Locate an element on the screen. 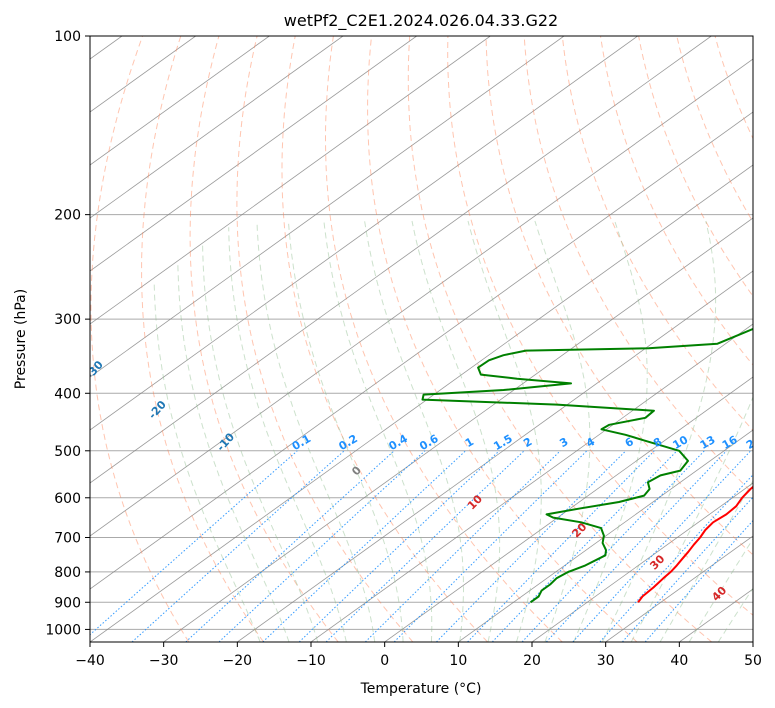  x-axis-label: Temperature (°C) is located at coordinates (421, 689).